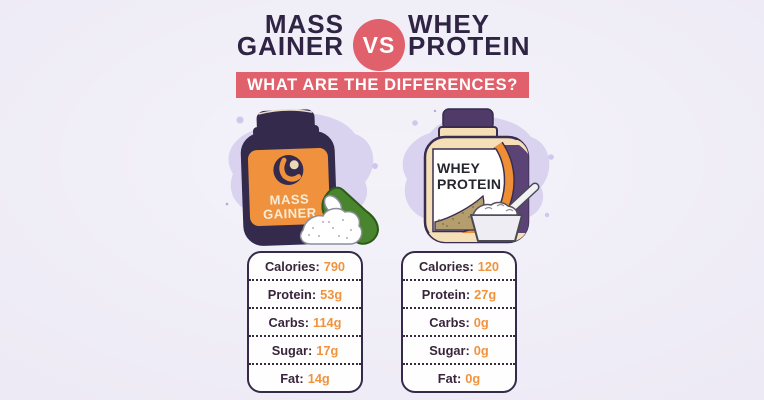  I want to click on table-row: Calories: 120, so click(459, 266).